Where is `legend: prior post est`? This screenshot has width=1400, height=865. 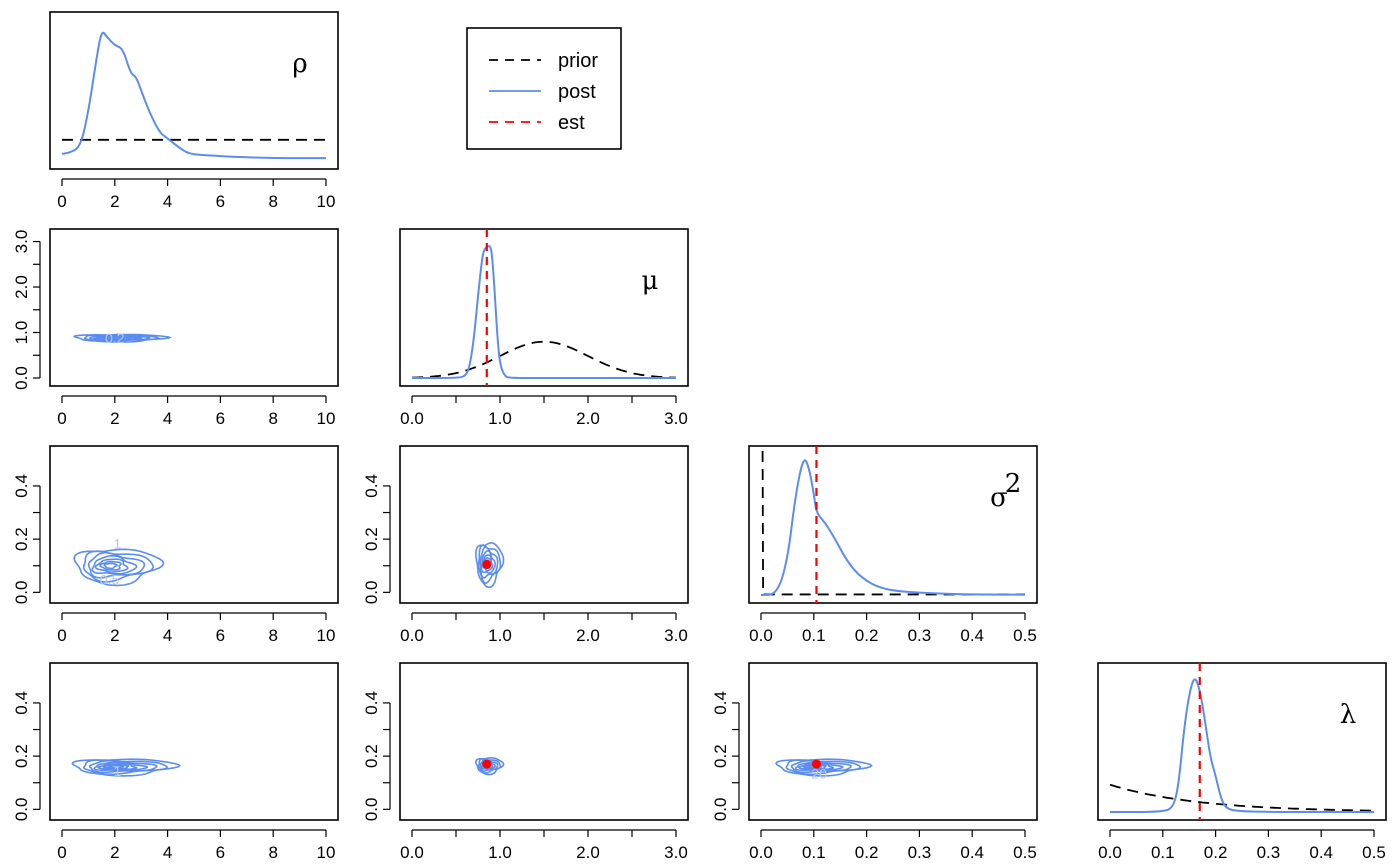 legend: prior post est is located at coordinates (544, 88).